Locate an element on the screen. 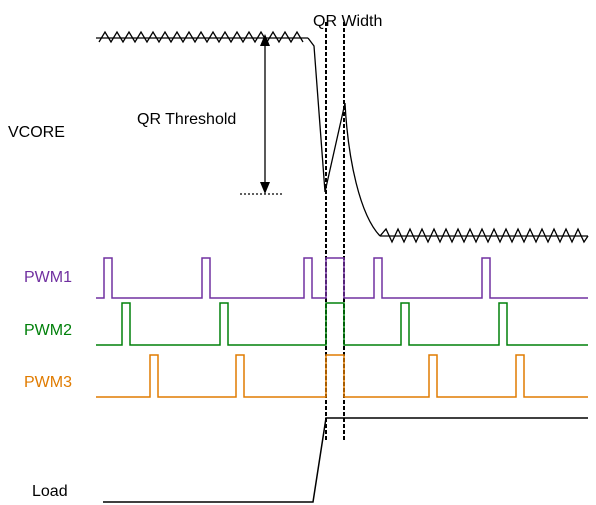  vcore-high-ripple is located at coordinates (201, 37).